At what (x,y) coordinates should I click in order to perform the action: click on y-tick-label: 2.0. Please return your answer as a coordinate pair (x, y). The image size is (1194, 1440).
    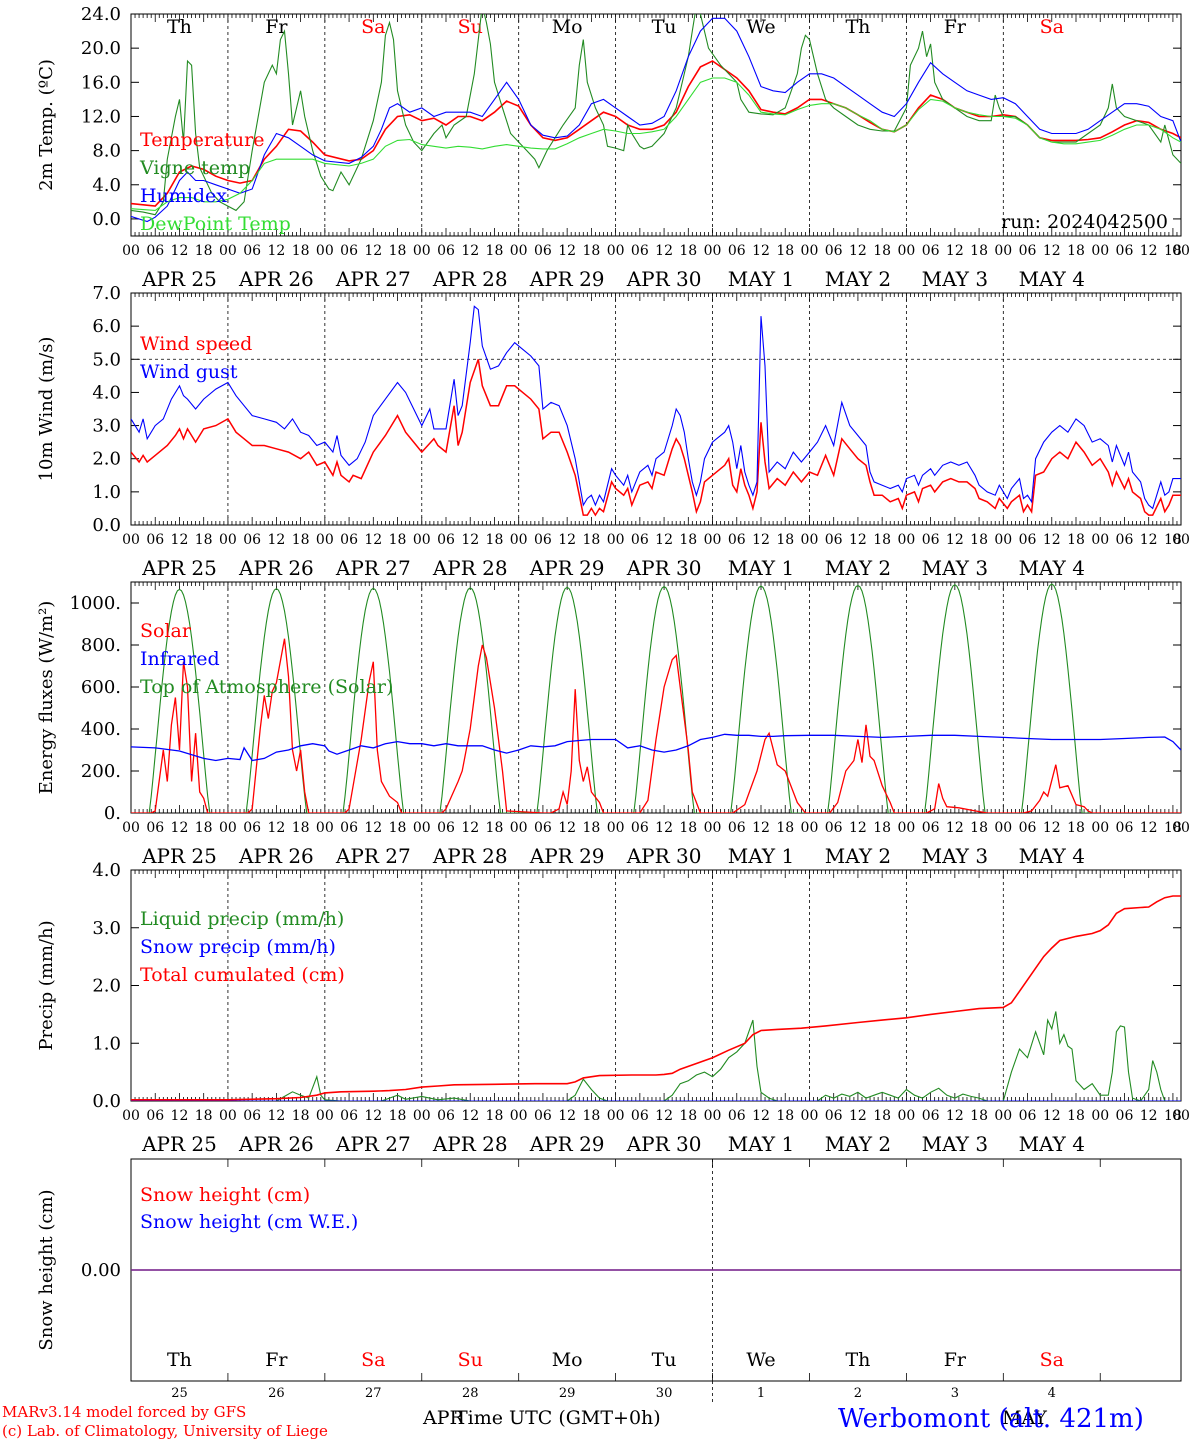
    Looking at the image, I should click on (106, 986).